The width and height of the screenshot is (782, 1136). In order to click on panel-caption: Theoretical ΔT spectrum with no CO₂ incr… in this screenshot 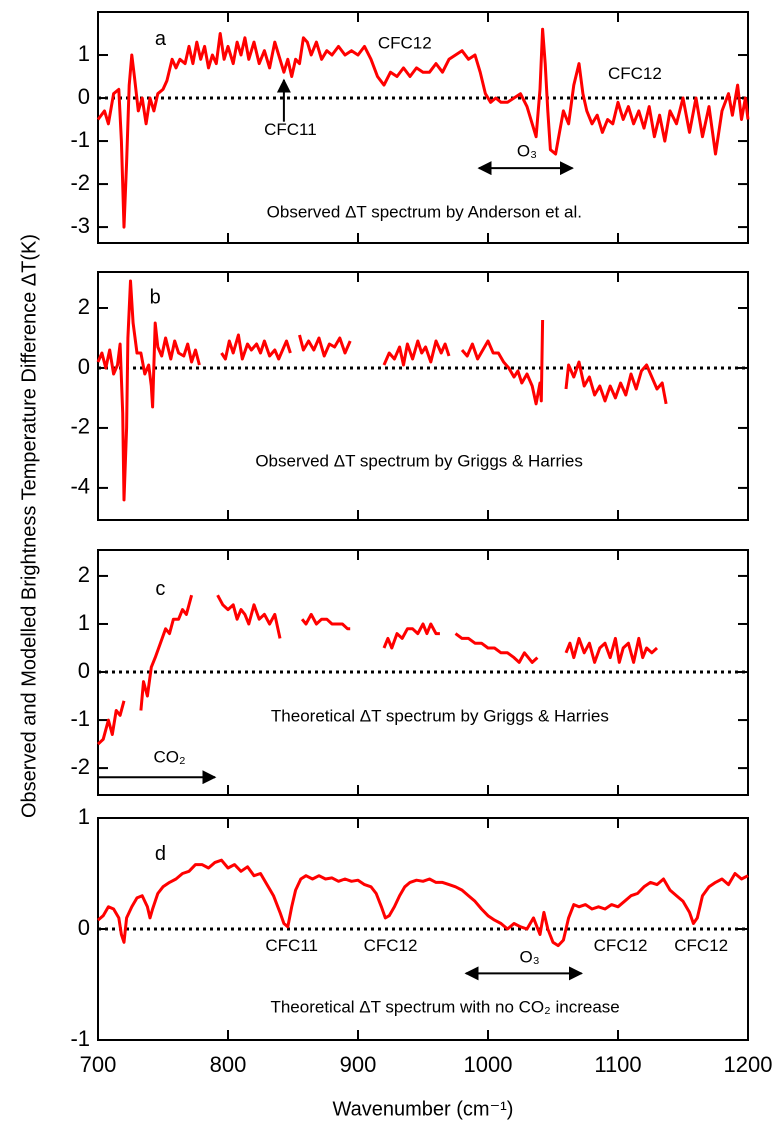, I will do `click(444, 1006)`.